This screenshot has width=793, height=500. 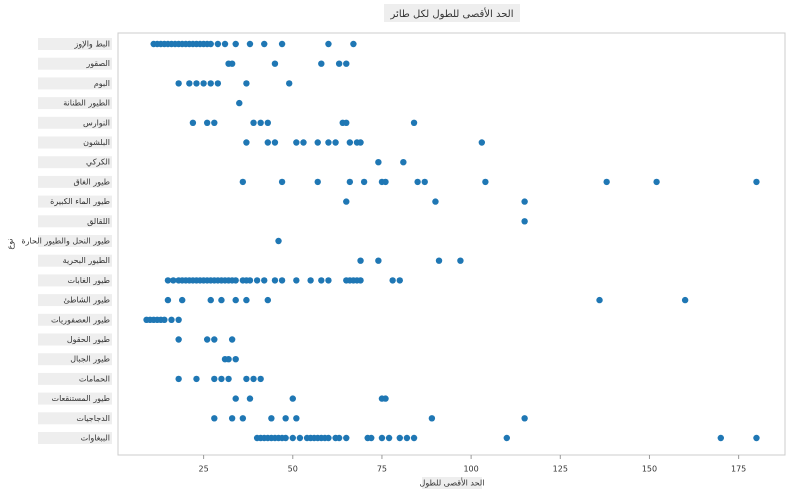 I want to click on y-tick-label: طيور العصفوريات, so click(x=80, y=319).